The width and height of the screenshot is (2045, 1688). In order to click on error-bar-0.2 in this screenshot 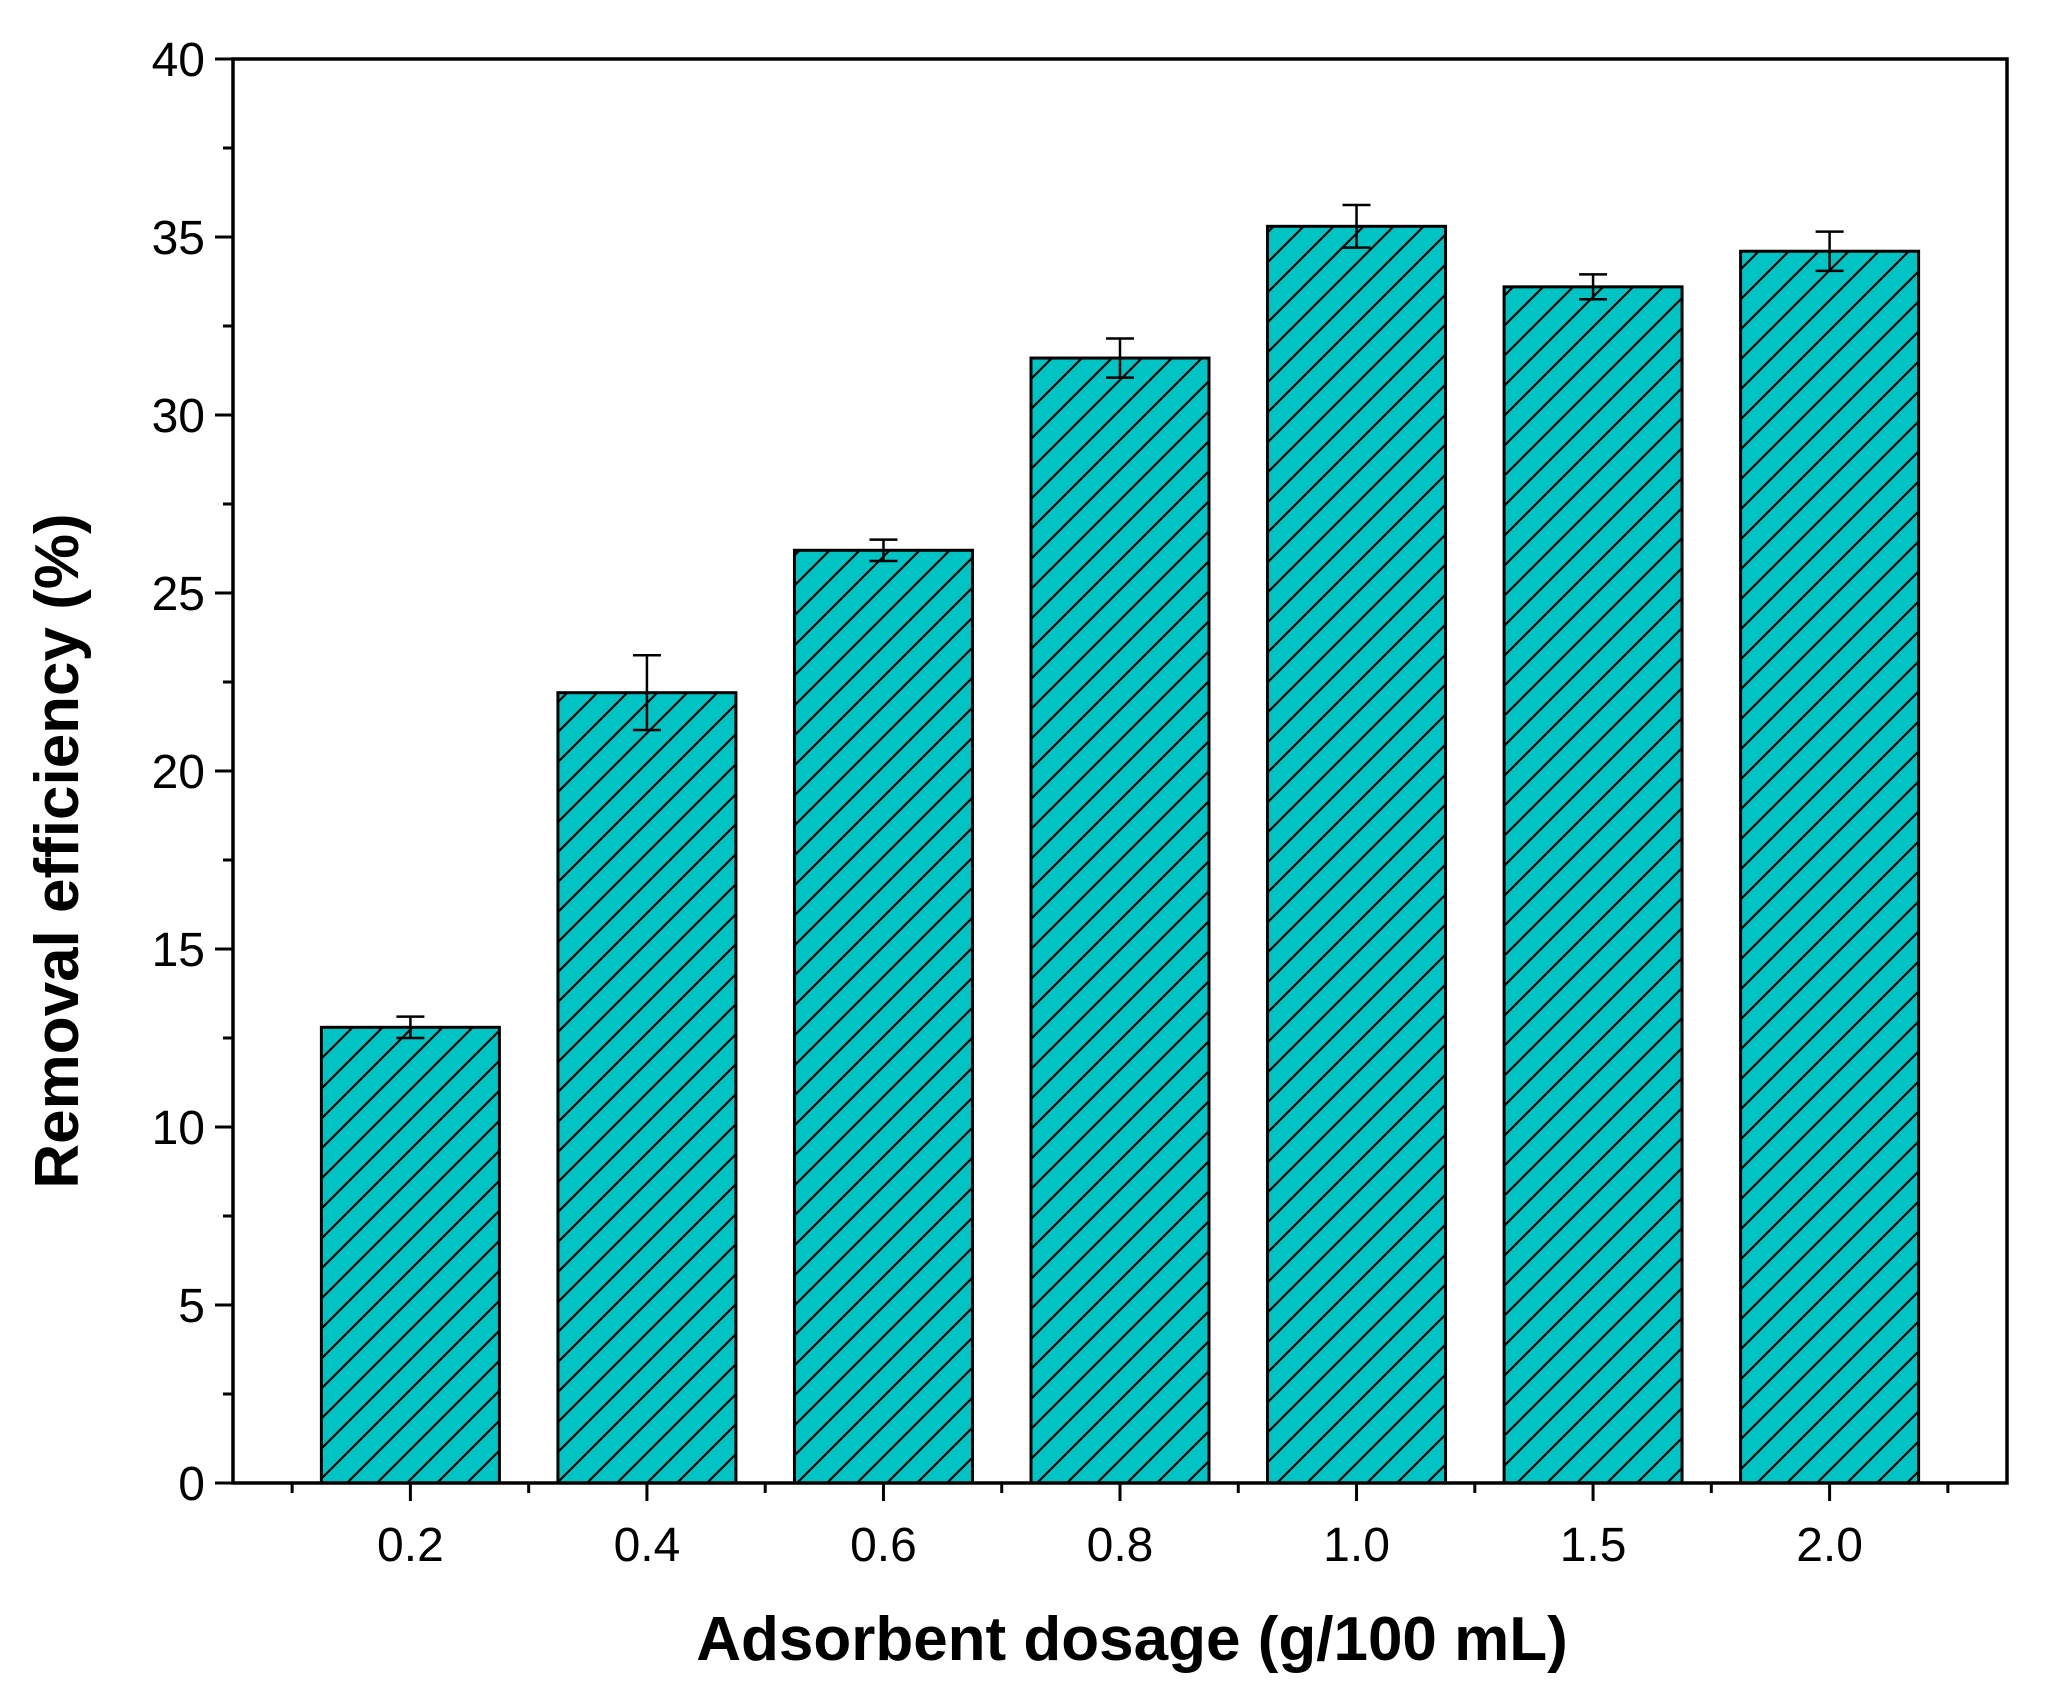, I will do `click(410, 1027)`.